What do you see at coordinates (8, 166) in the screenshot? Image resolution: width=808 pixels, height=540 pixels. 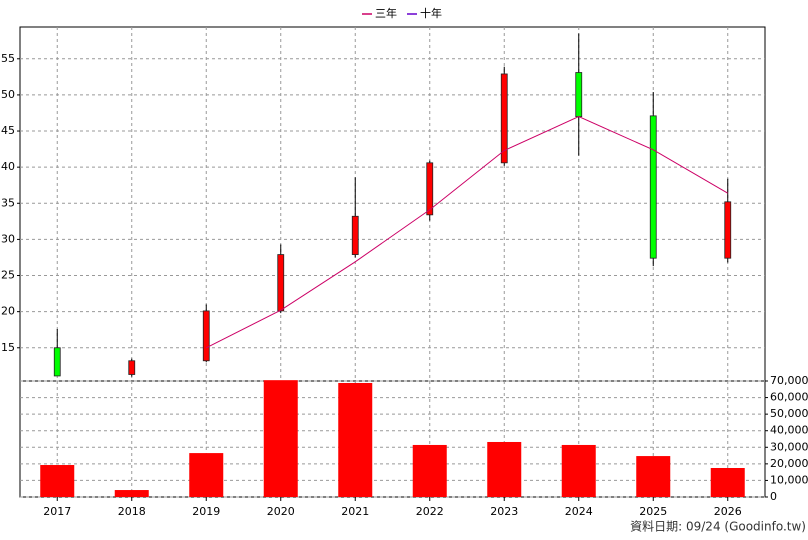 I see `y-tick-label: 40` at bounding box center [8, 166].